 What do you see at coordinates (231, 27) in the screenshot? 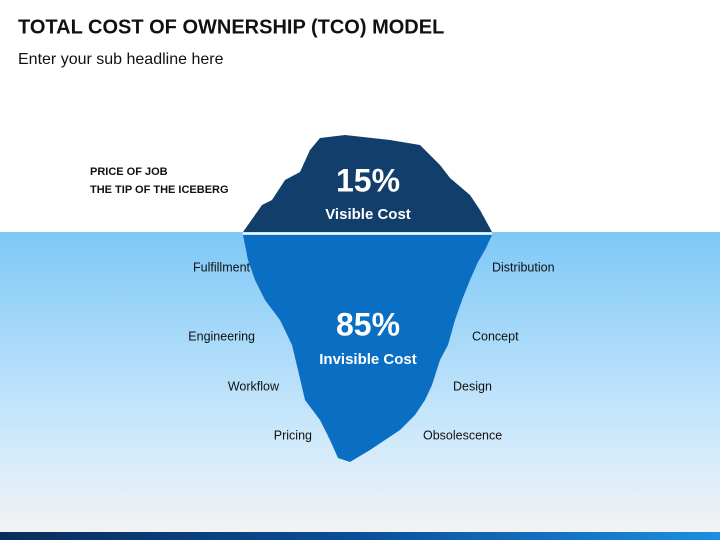
I see `title: TOTAL COST OF OWNERSHIP (TCO) MODEL` at bounding box center [231, 27].